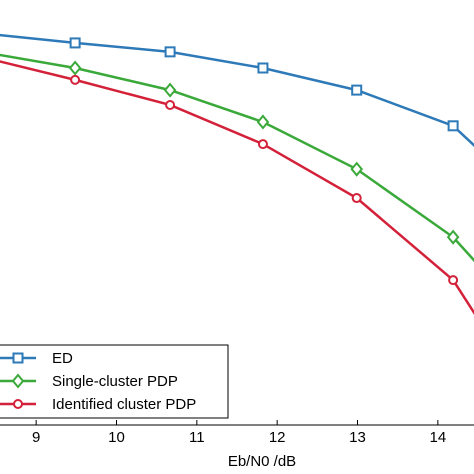 Image resolution: width=474 pixels, height=474 pixels. What do you see at coordinates (357, 437) in the screenshot?
I see `x-tick-label: 13` at bounding box center [357, 437].